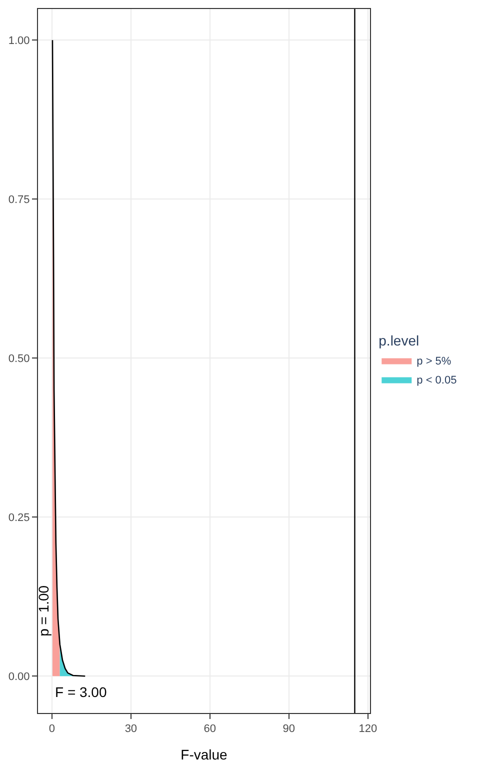  What do you see at coordinates (52, 729) in the screenshot?
I see `x-tick-label: 0` at bounding box center [52, 729].